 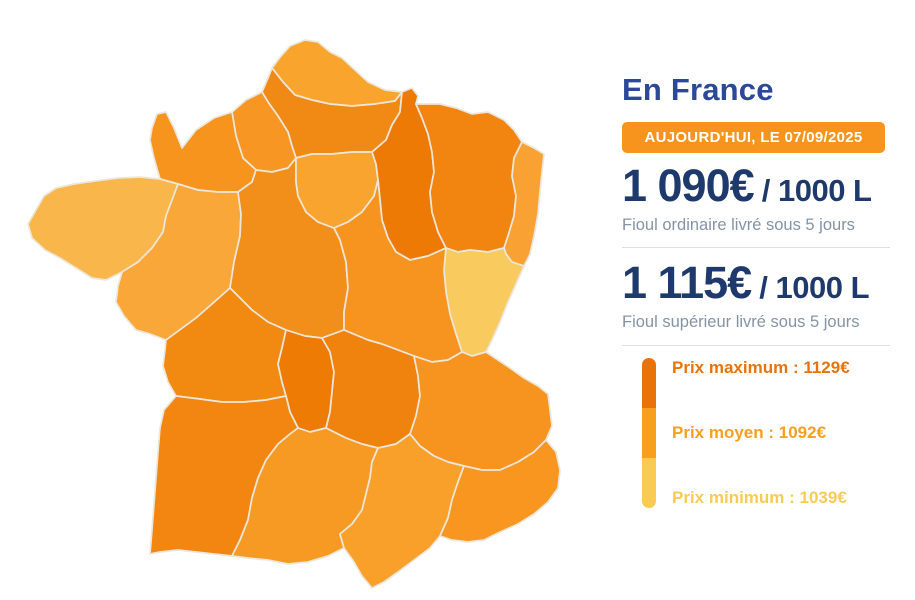 I want to click on legend-label-max: Prix maximum : 1129€, so click(x=761, y=367).